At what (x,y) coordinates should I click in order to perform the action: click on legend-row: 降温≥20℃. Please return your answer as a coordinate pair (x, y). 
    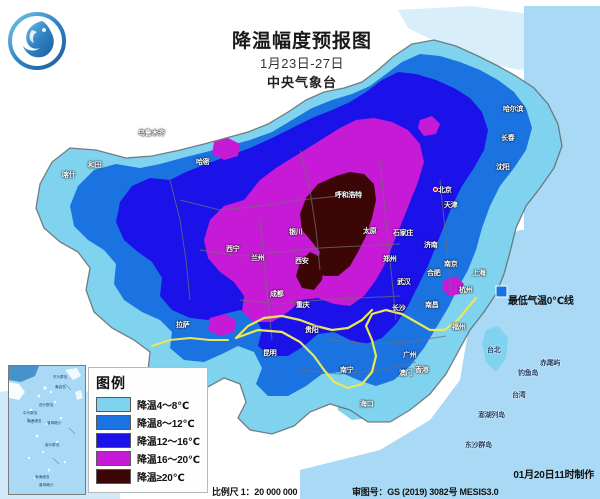
    Looking at the image, I should click on (148, 476).